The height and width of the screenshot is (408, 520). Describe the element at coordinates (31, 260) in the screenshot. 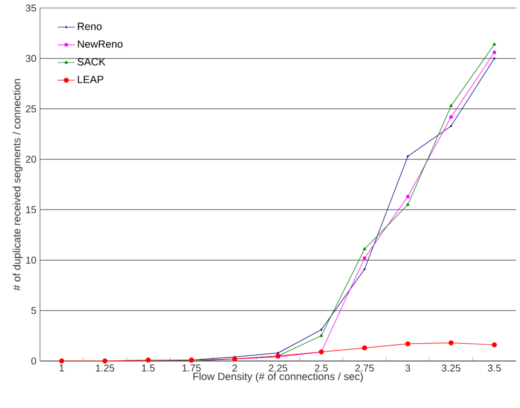

I see `y-tick-label: 10` at that location.